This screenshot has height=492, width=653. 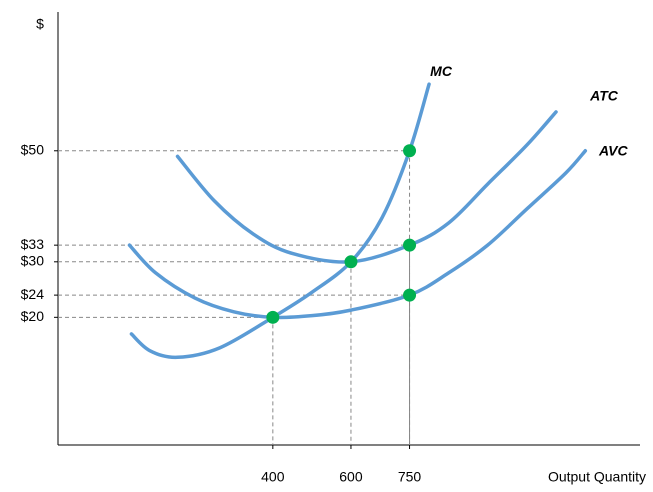 I want to click on x-axis-label: Output Quantity, so click(x=597, y=477).